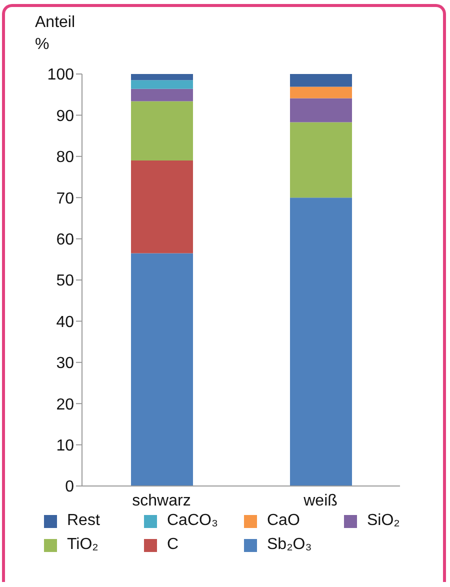  Describe the element at coordinates (383, 521) in the screenshot. I see `legend-label: SiO₂` at that location.